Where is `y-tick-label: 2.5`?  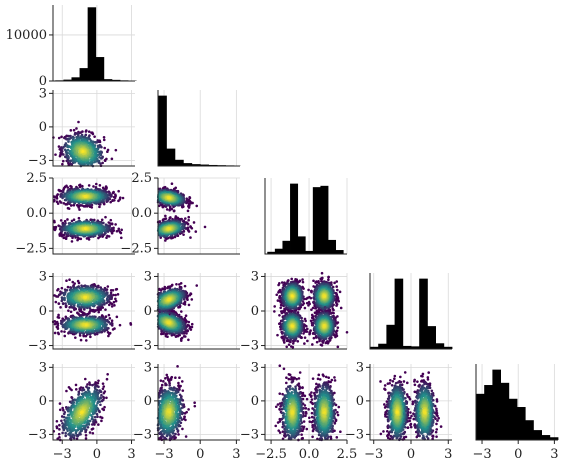
y-tick-label: 2.5 is located at coordinates (36, 178).